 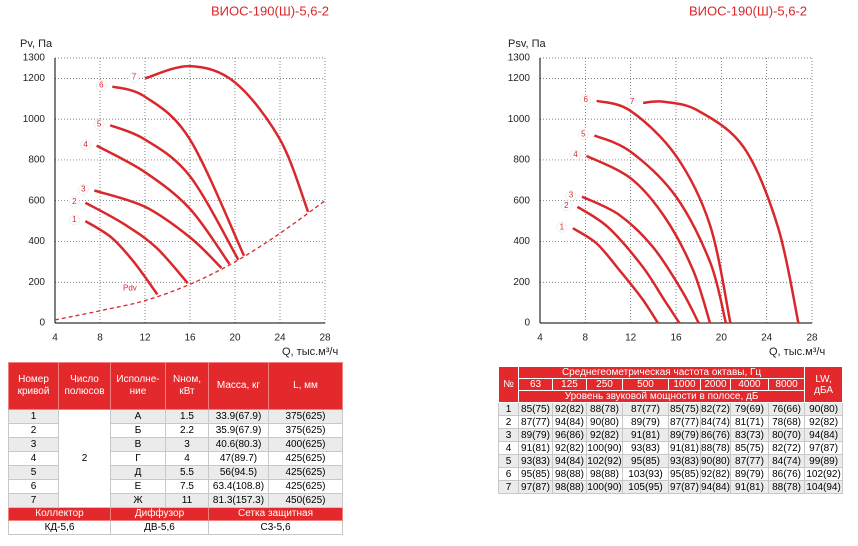 I want to click on cell: 2, so click(x=84, y=458).